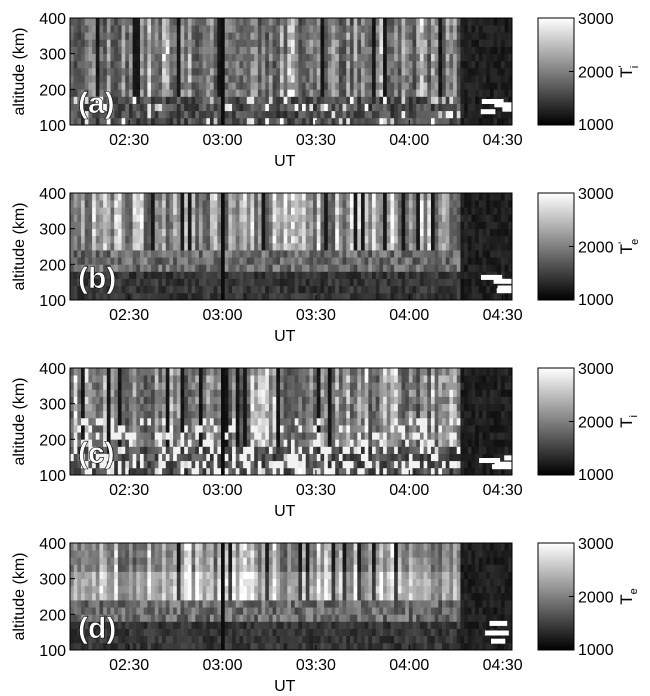 This screenshot has width=650, height=696. Describe the element at coordinates (316, 315) in the screenshot. I see `x-tick-label: 03:30` at that location.